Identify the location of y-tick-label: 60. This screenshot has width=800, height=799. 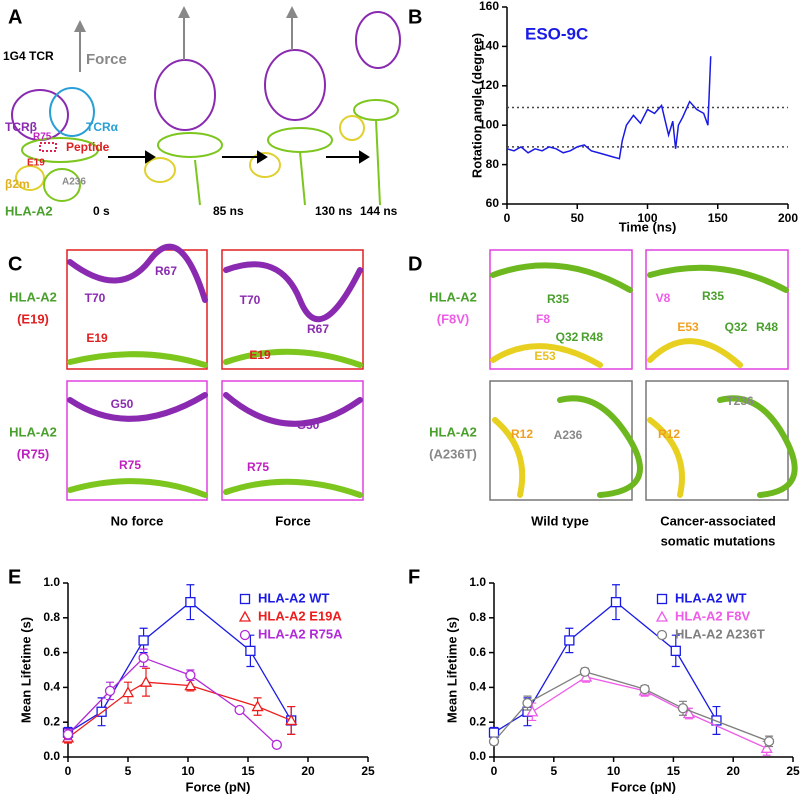
(493, 203).